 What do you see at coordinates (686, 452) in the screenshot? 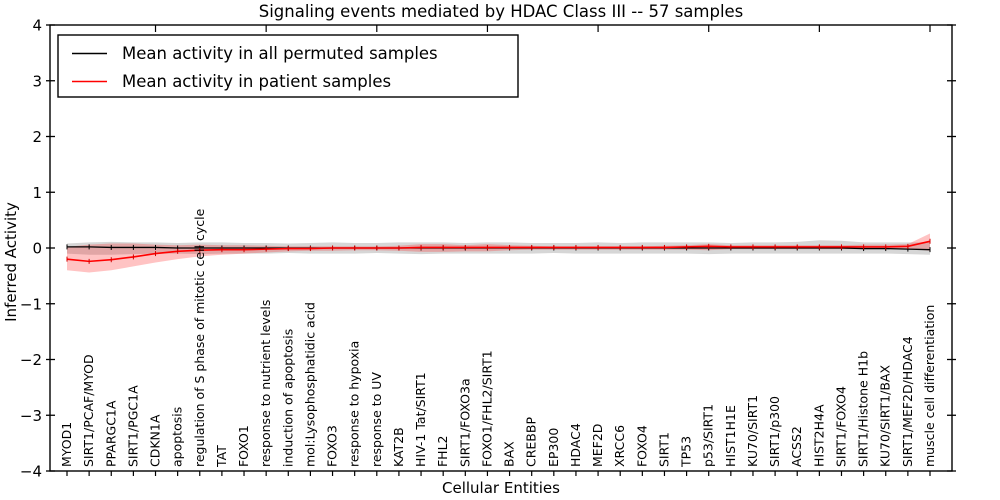
I see `x-category-label: TP53` at bounding box center [686, 452].